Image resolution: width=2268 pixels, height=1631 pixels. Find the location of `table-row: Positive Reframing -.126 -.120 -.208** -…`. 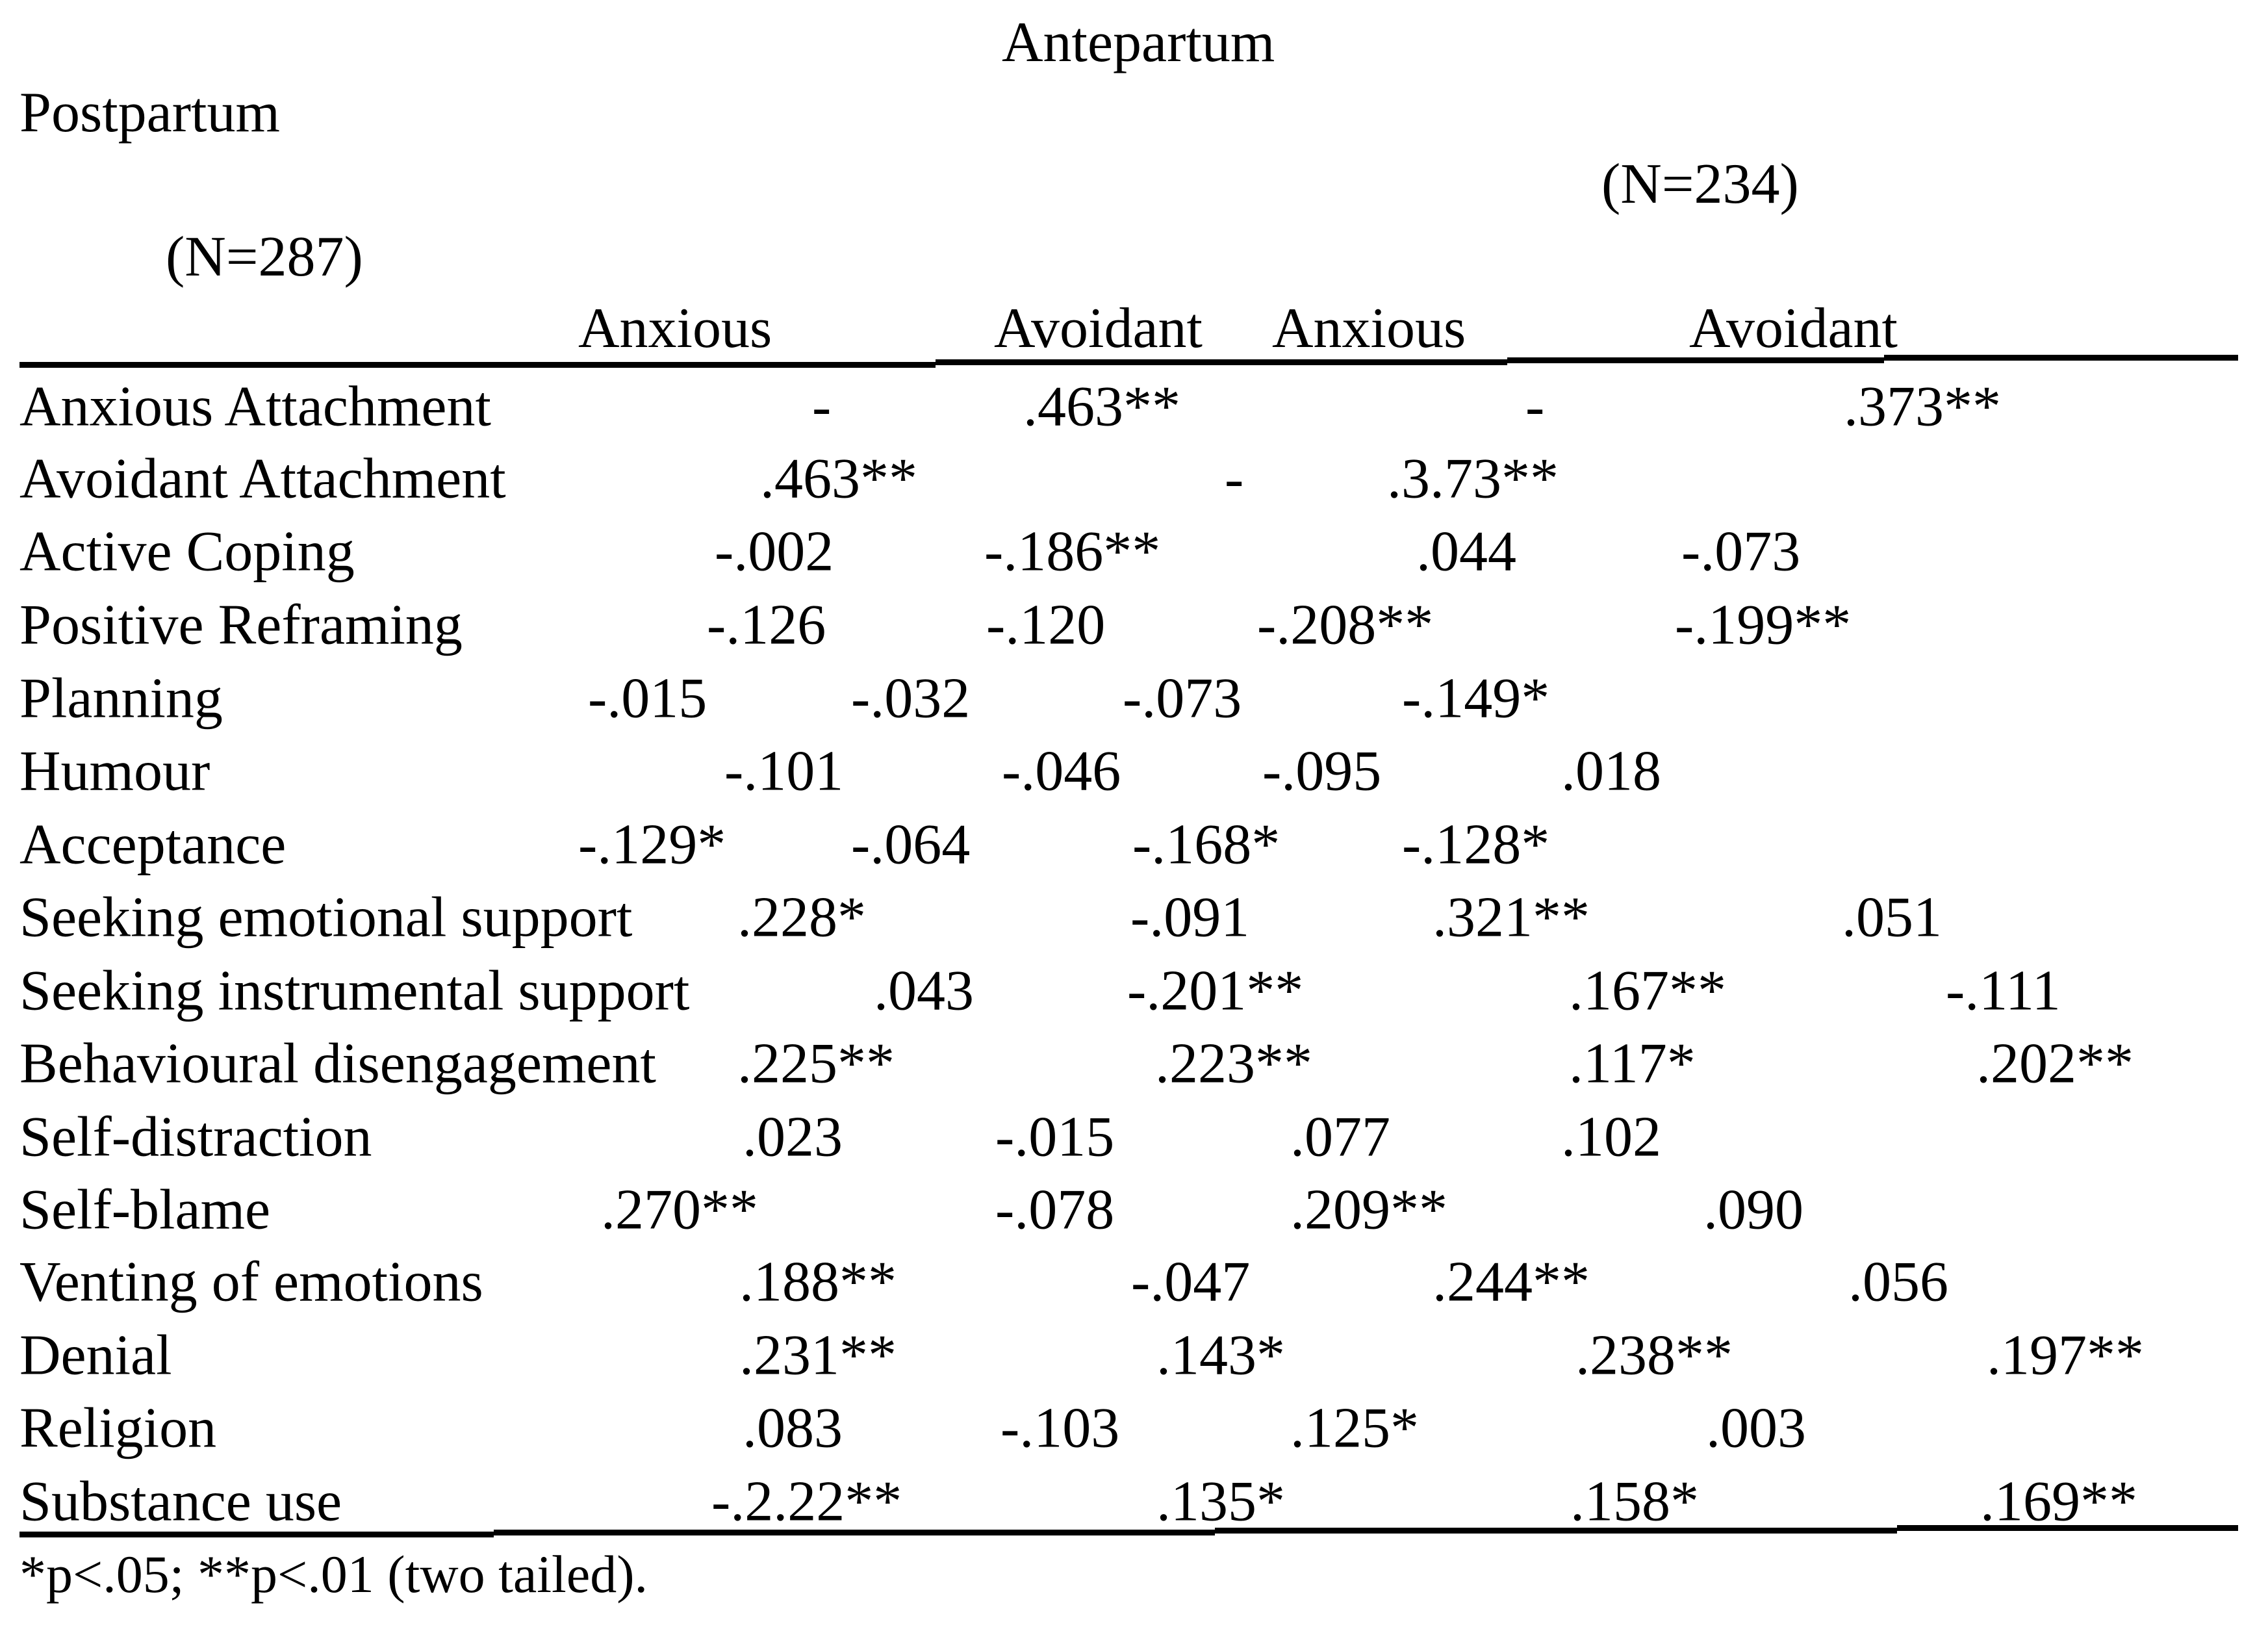

table-row: Positive Reframing -.126 -.120 -.208** -… is located at coordinates (1134, 625).